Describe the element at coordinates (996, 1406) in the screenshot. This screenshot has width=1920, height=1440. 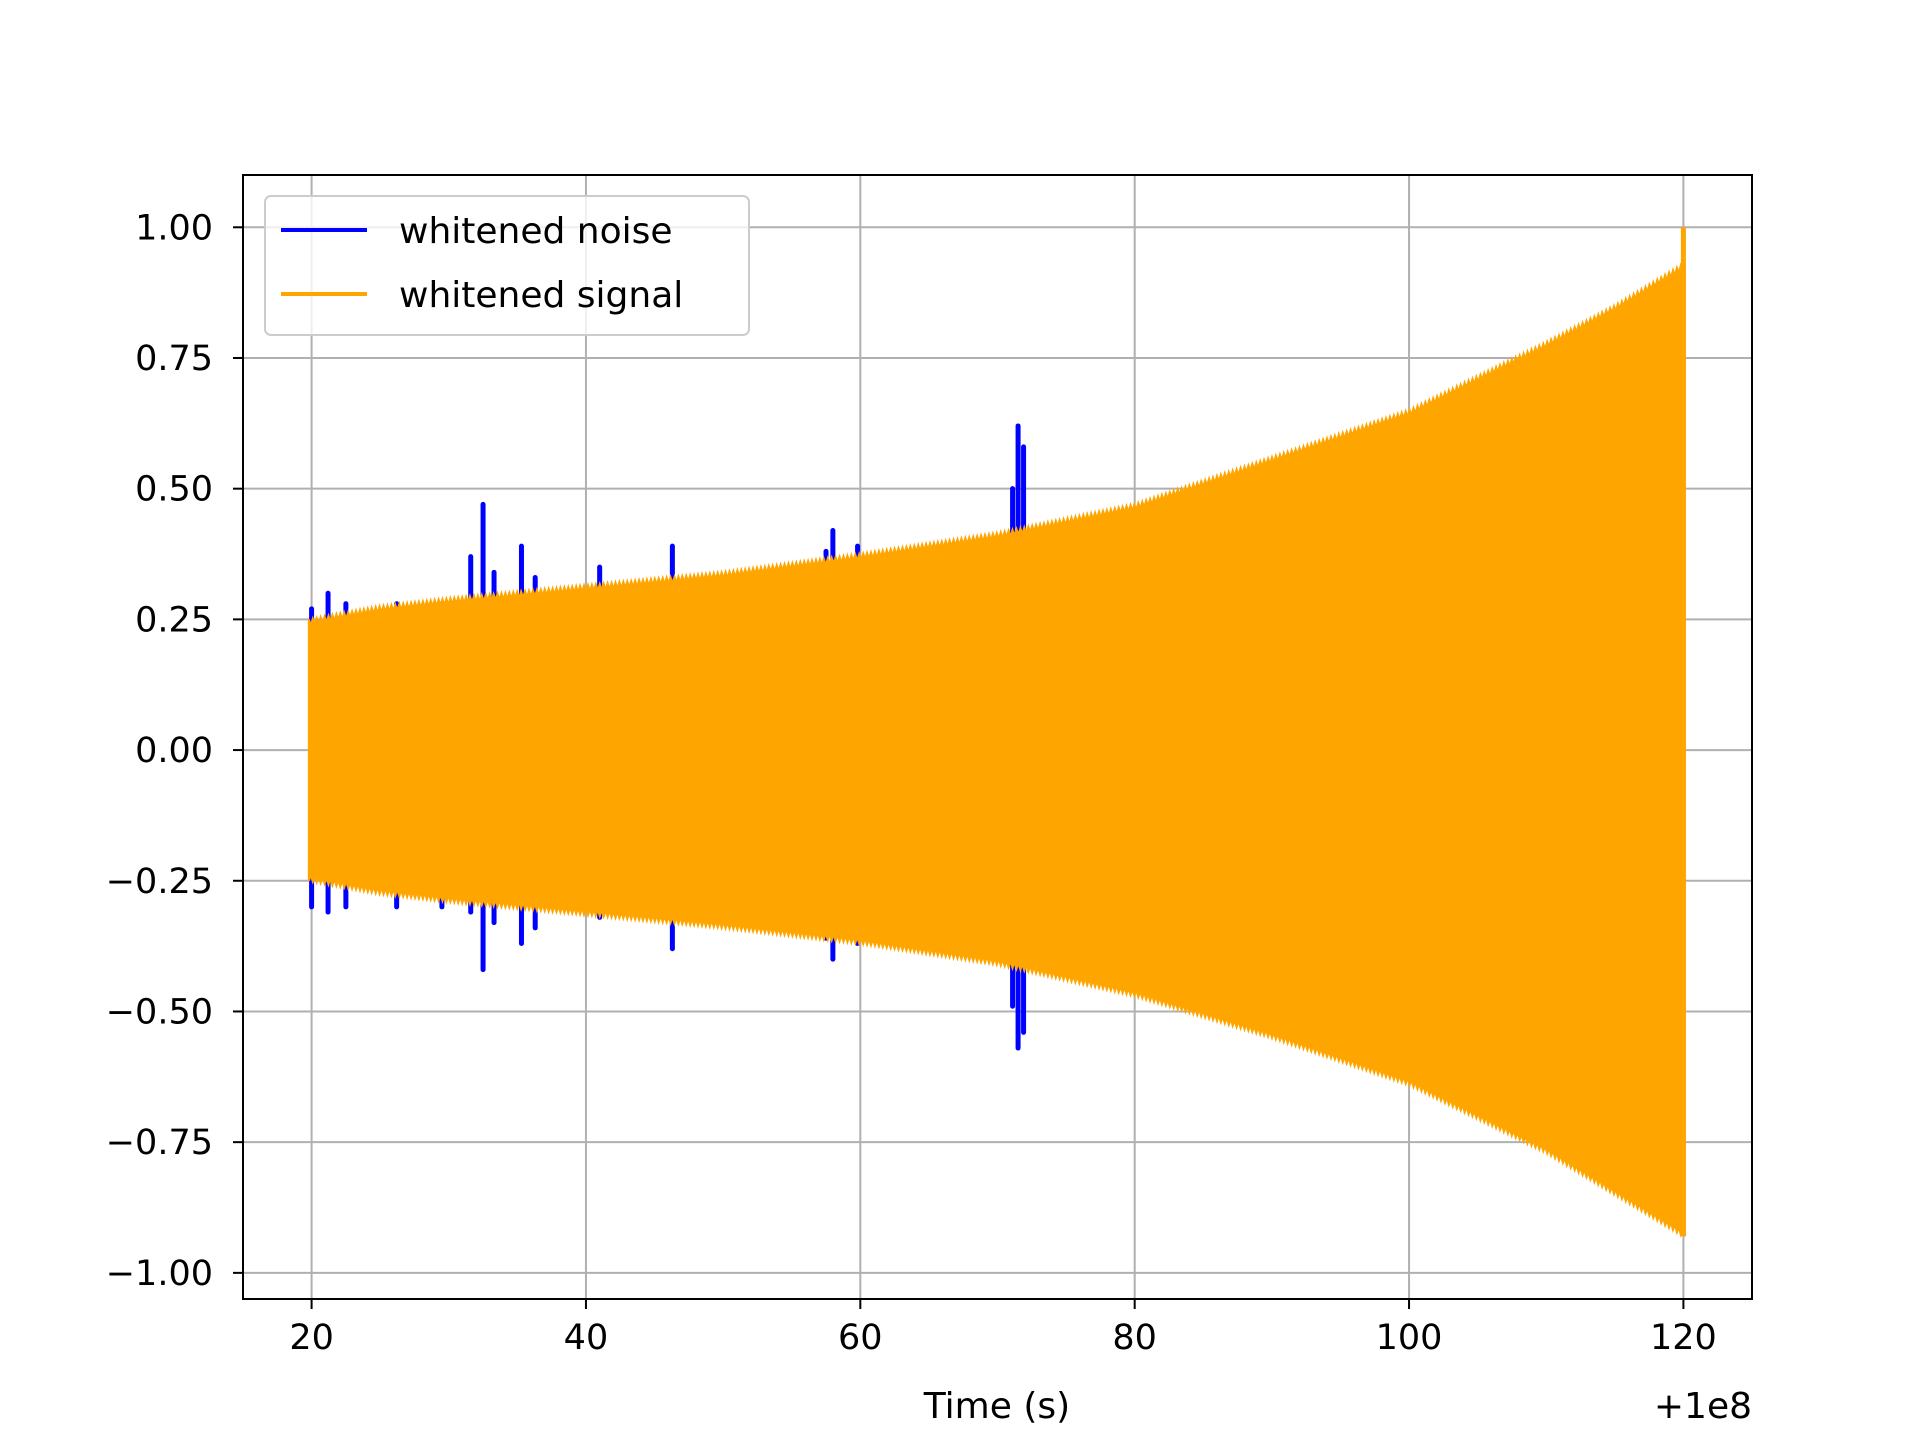
I see `x-axis-label: Time (s)` at that location.